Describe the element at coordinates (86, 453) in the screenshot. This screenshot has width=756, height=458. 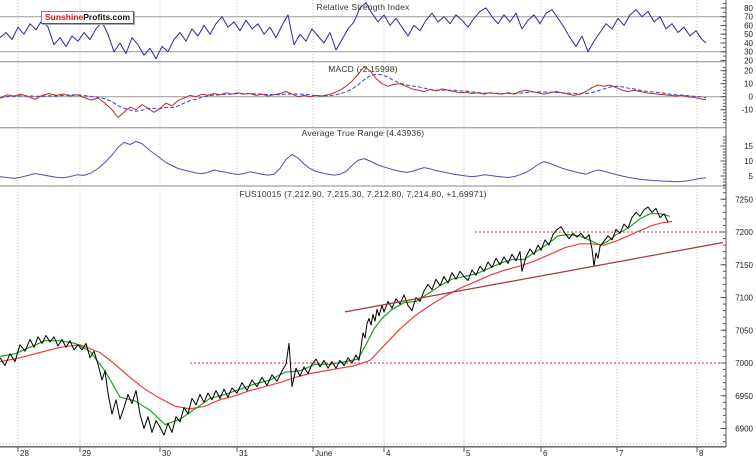
I see `x-axis-label: 29` at that location.